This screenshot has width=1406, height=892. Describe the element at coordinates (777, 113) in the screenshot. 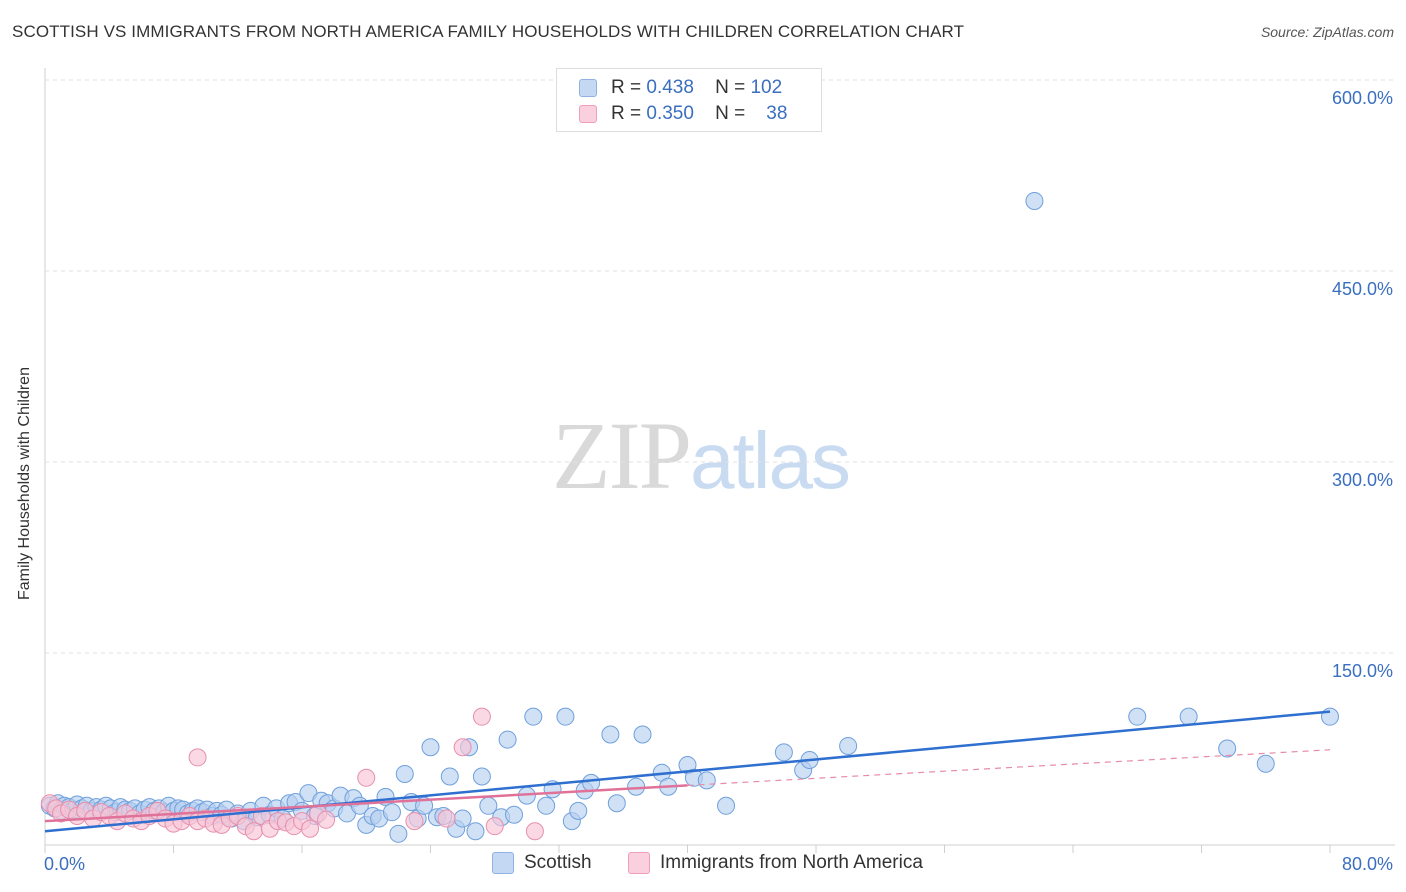

I see `legend-n-value: 38` at that location.